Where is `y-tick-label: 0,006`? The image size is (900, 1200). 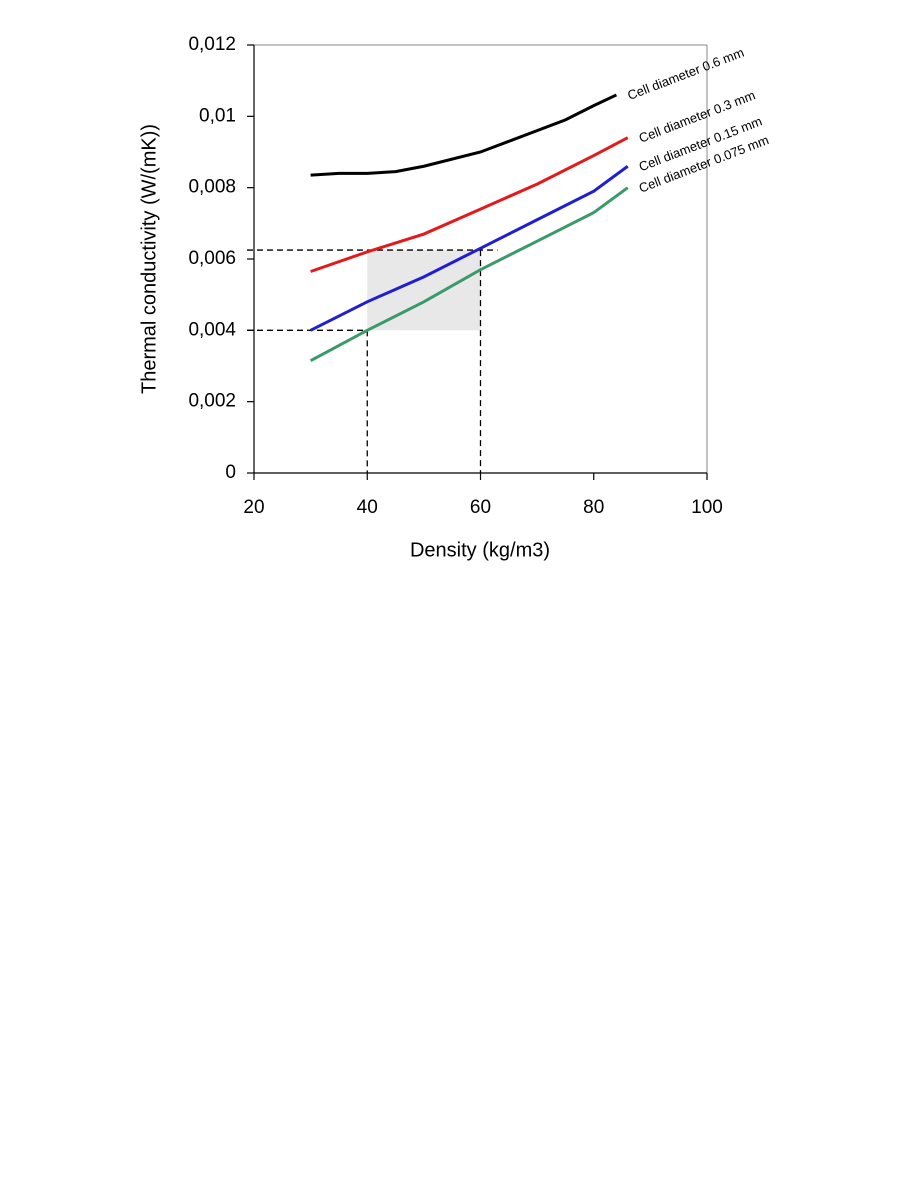 y-tick-label: 0,006 is located at coordinates (212, 258).